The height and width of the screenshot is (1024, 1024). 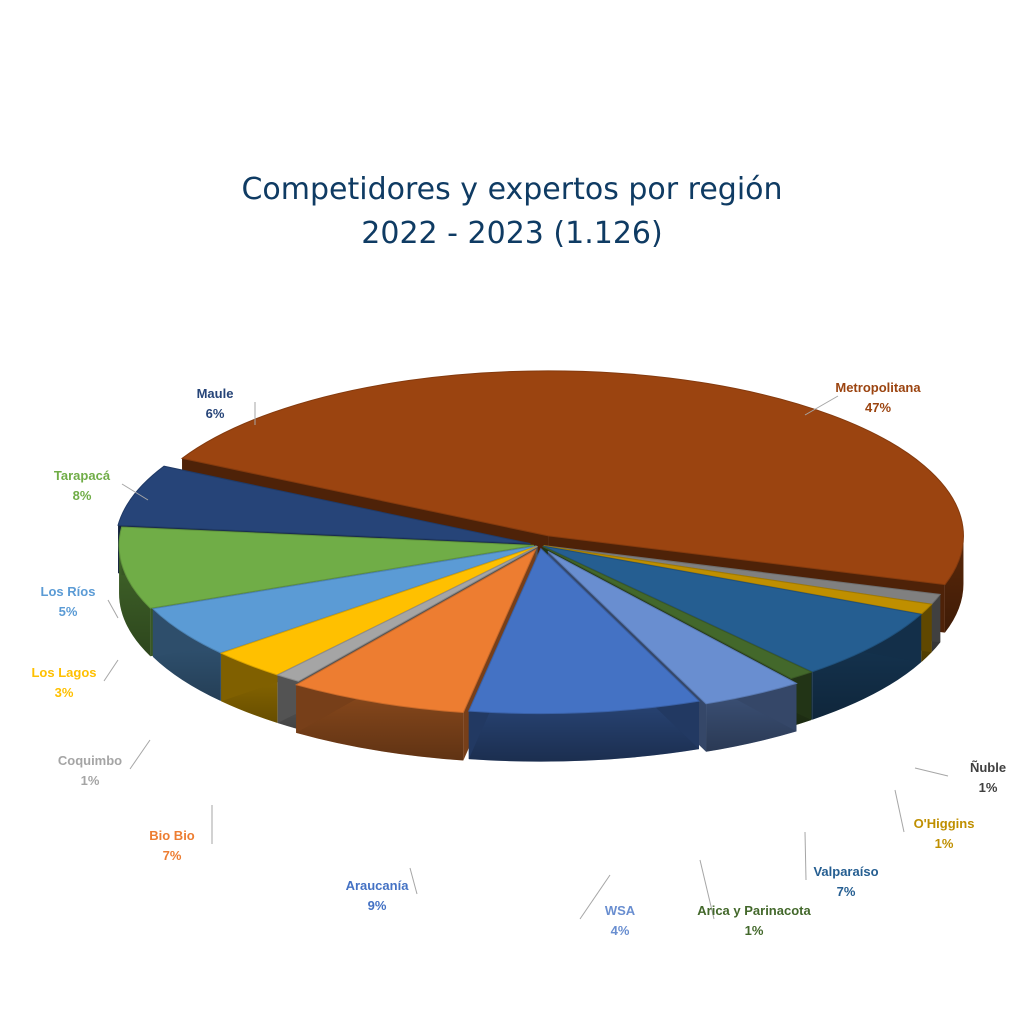 What do you see at coordinates (512, 233) in the screenshot?
I see `chart-title-line-2: 2022 - 2023 (1.126)` at bounding box center [512, 233].